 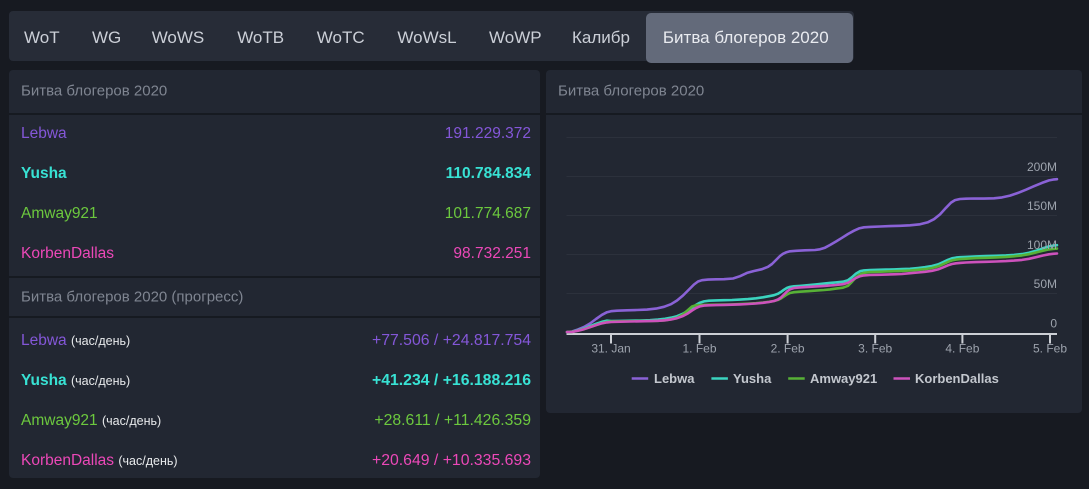 I want to click on svg-text: 2. Feb, so click(x=788, y=349).